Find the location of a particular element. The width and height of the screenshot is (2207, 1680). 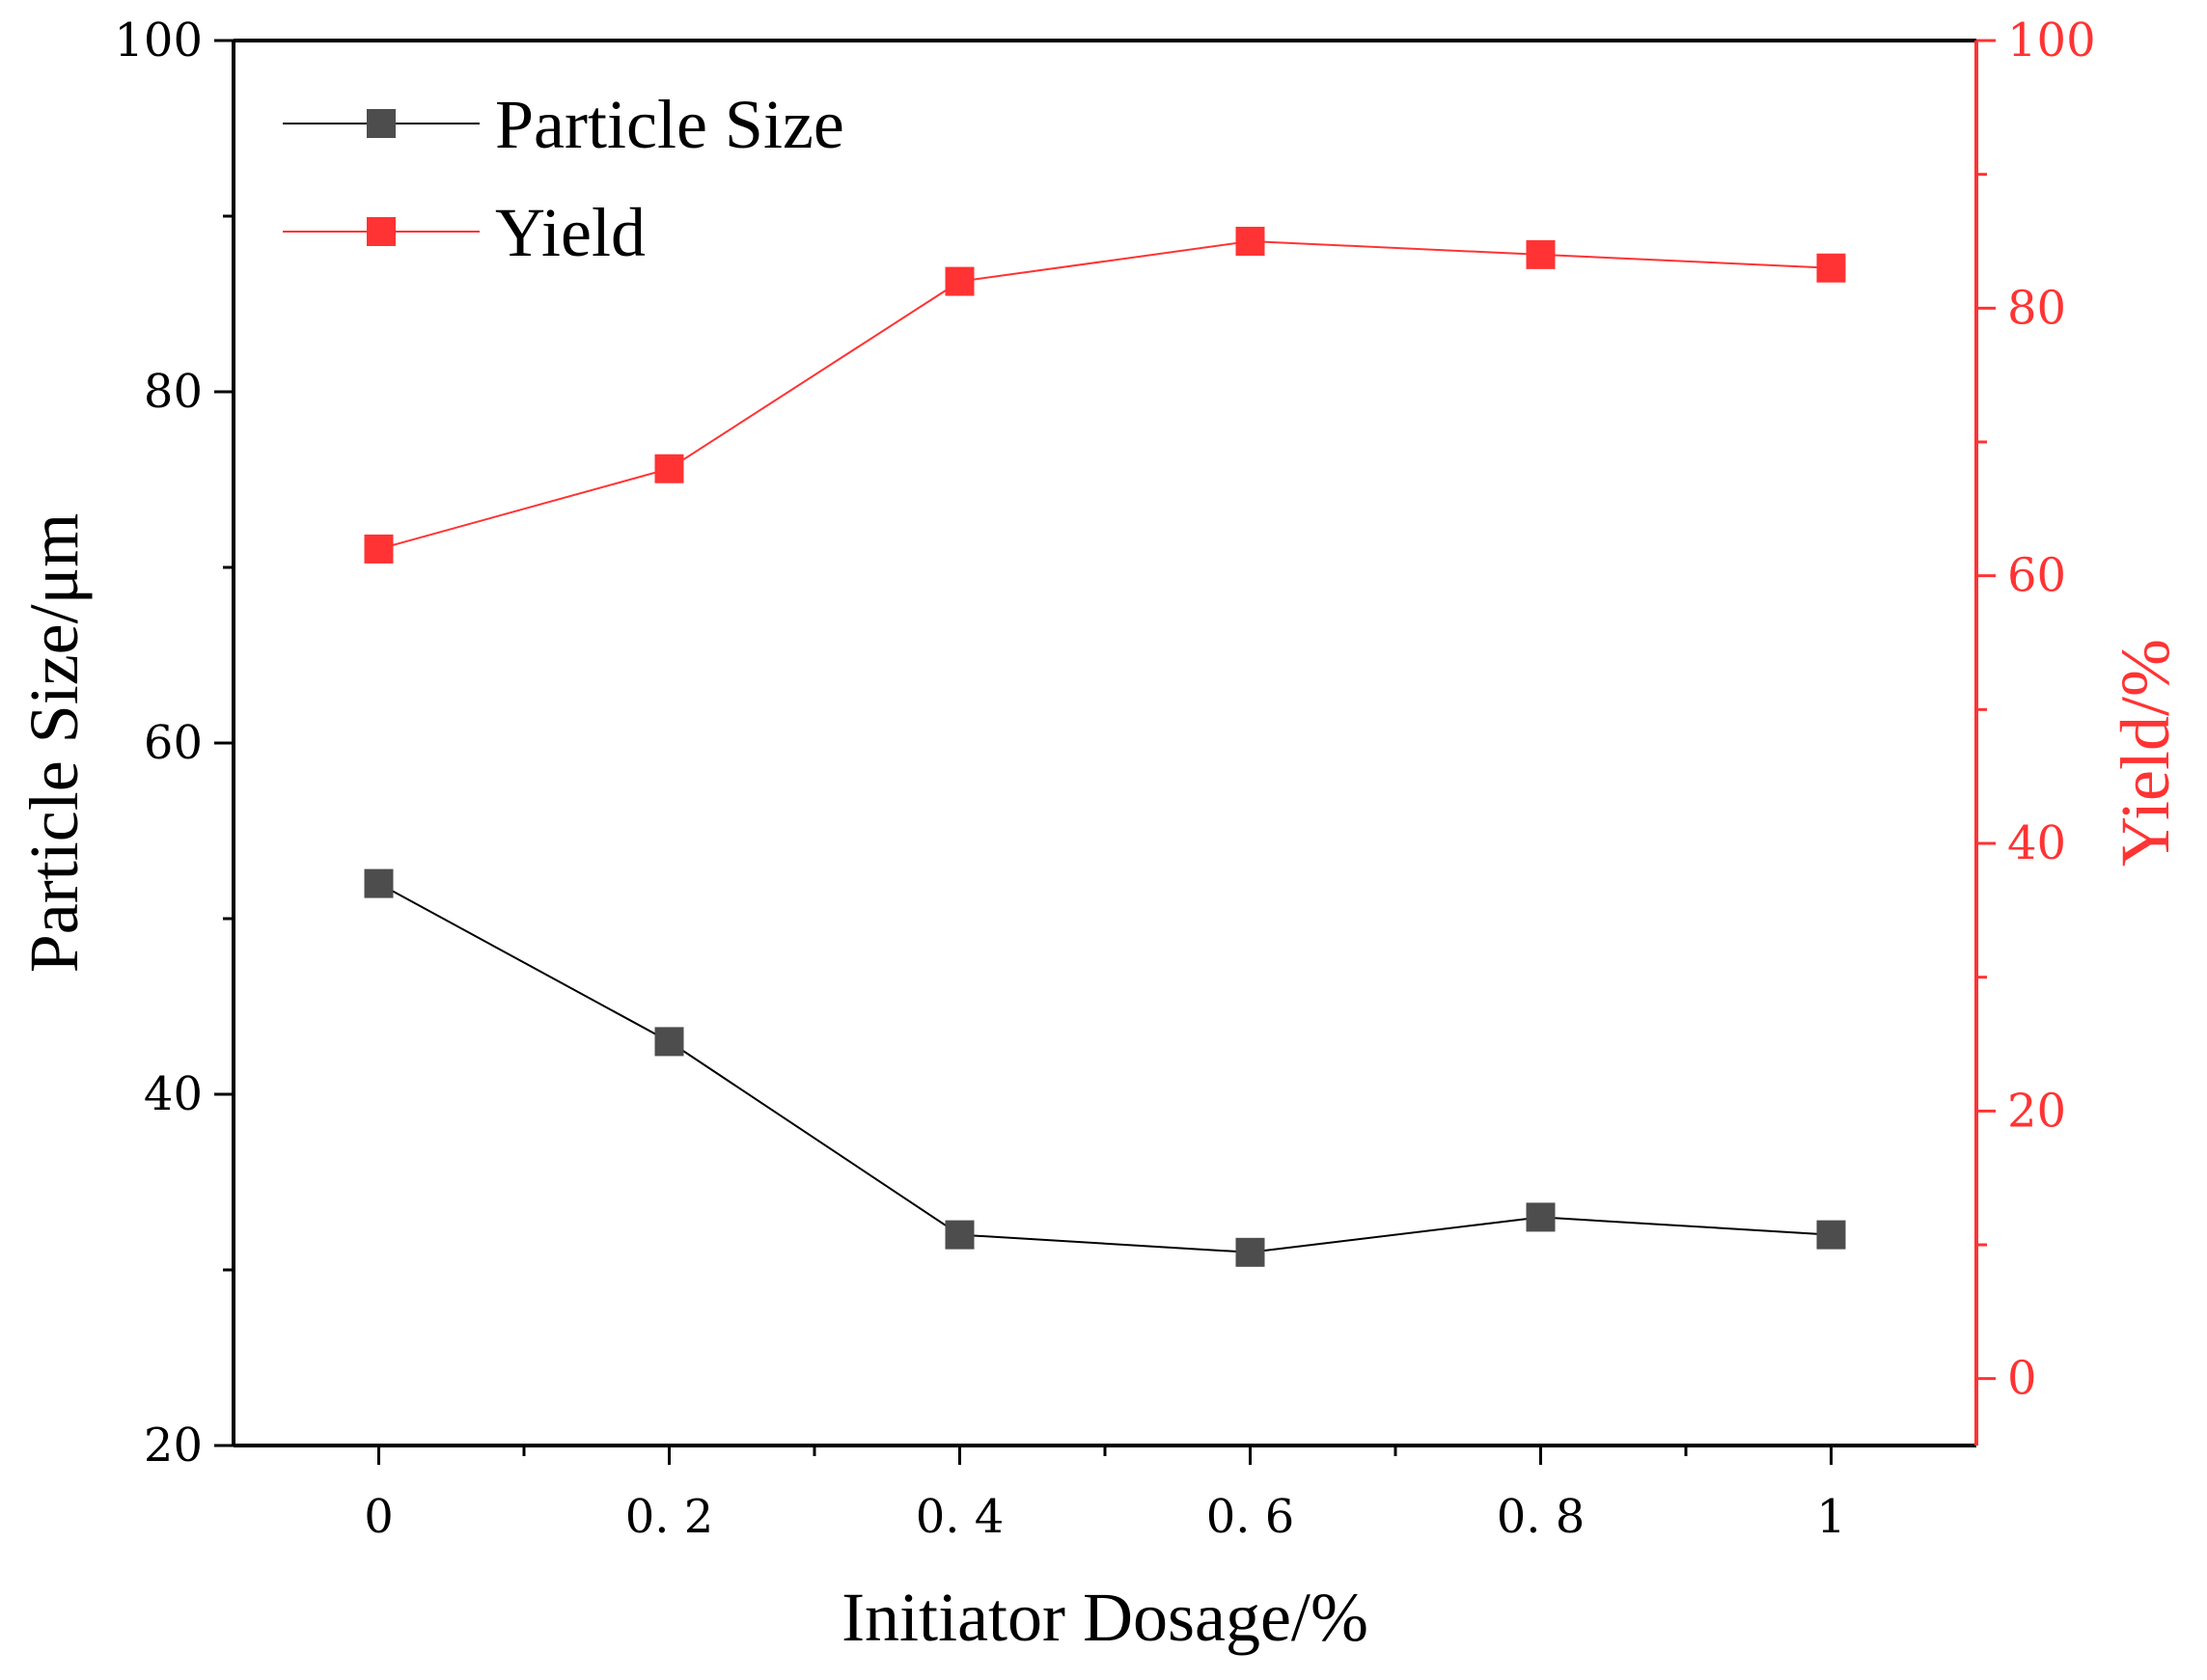

x-tick-label: 0. 2 is located at coordinates (669, 1517).